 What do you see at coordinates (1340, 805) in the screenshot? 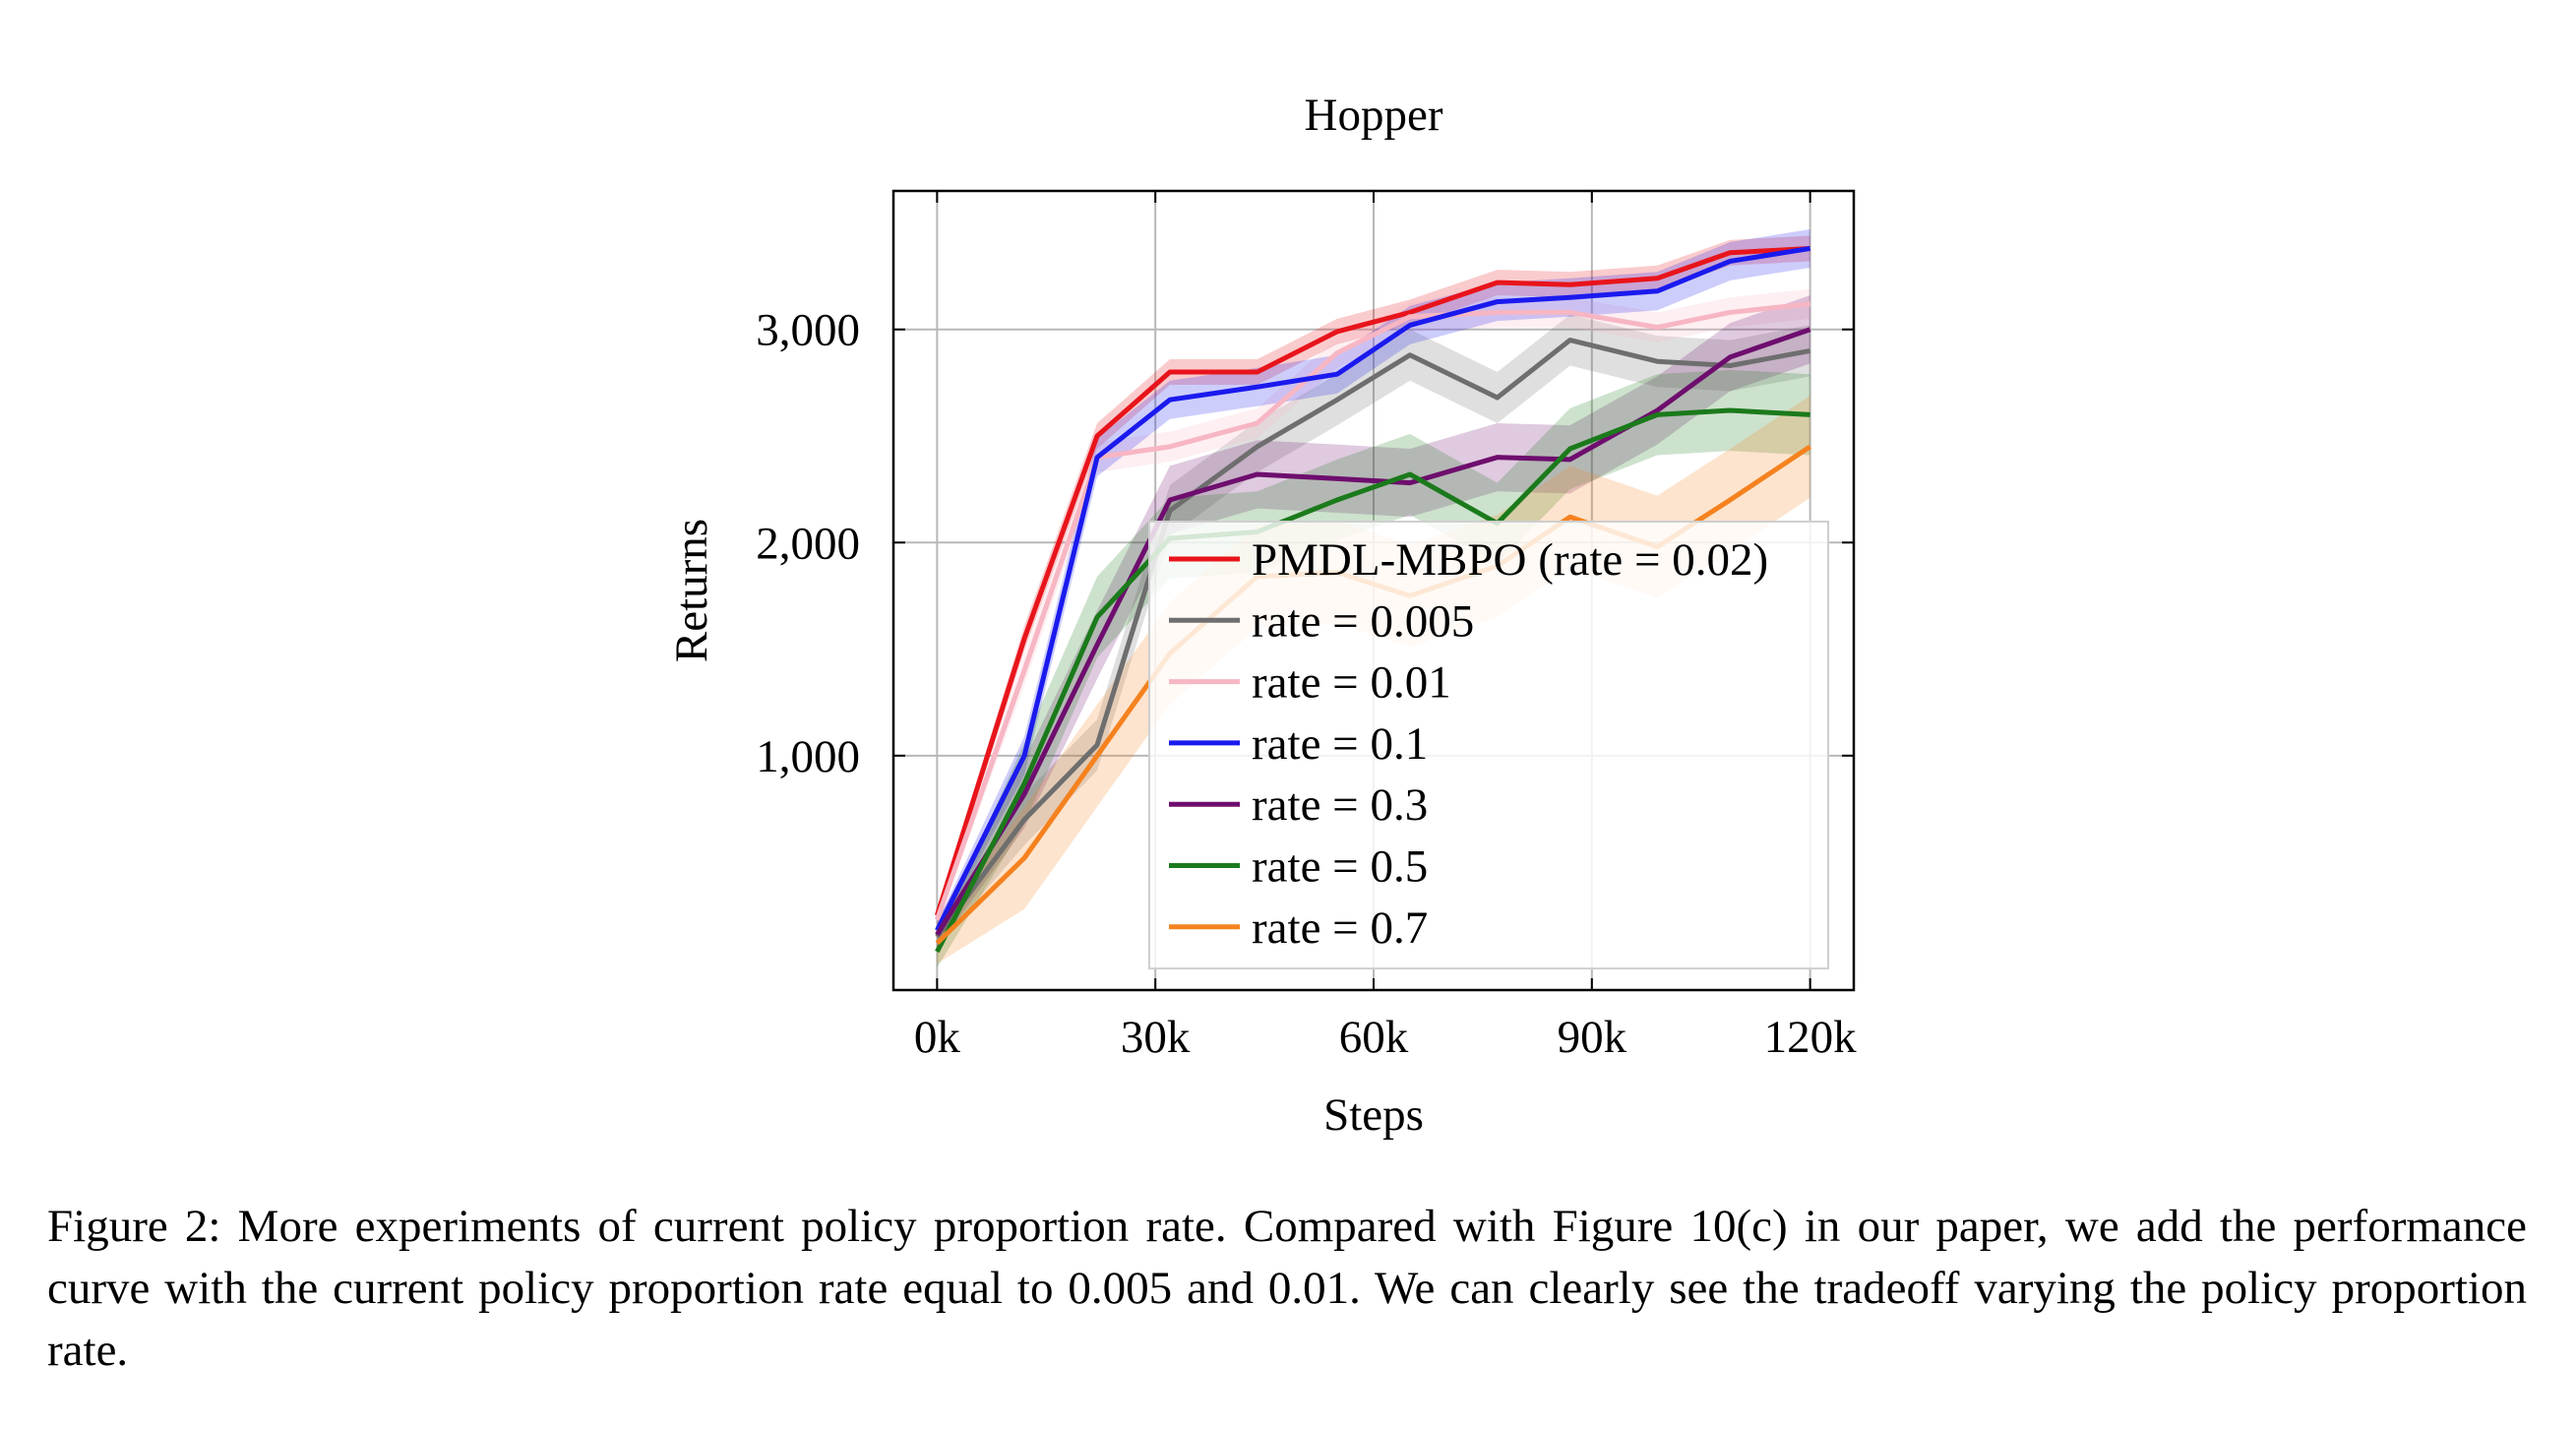
I see `legend-label: rate = 0.3` at bounding box center [1340, 805].